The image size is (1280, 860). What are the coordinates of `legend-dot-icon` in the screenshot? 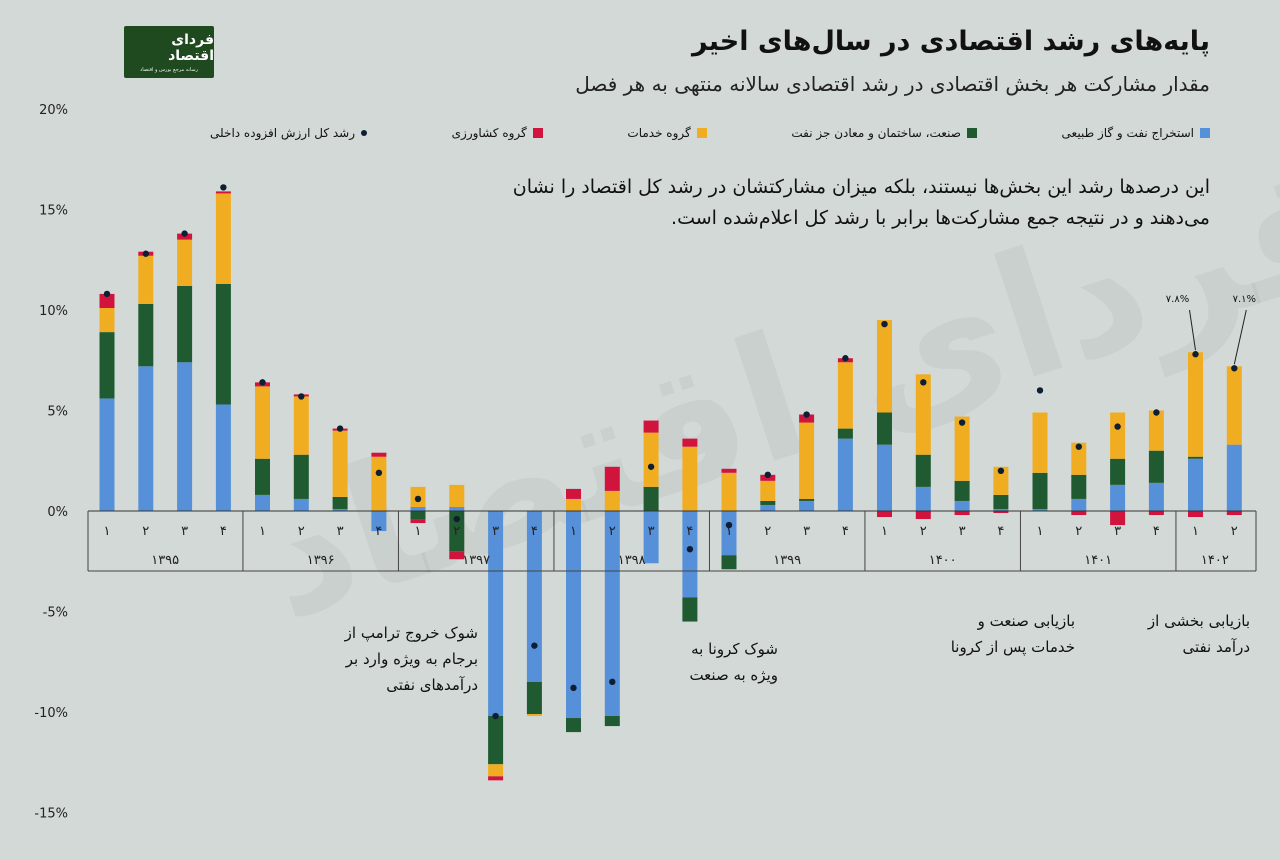 It's located at (364, 133).